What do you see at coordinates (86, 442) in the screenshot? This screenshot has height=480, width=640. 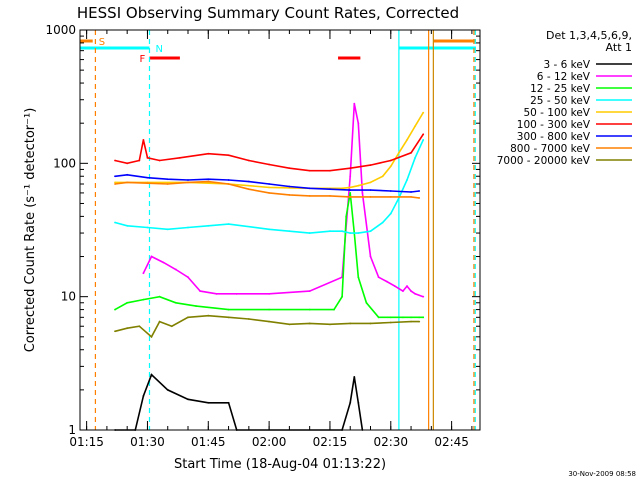 I see `x-tick-label: 01:15` at bounding box center [86, 442].